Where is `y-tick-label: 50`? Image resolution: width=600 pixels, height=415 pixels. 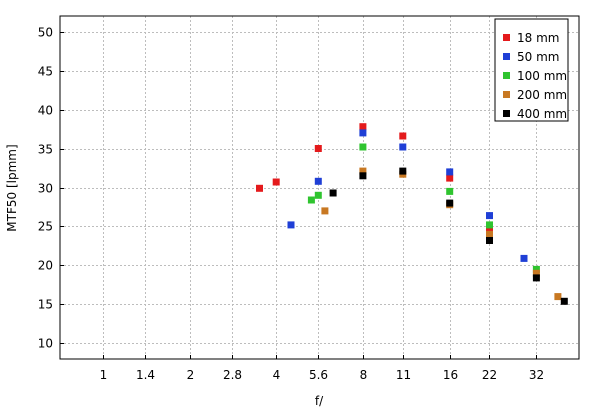
y-tick-label: 50 is located at coordinates (45, 33).